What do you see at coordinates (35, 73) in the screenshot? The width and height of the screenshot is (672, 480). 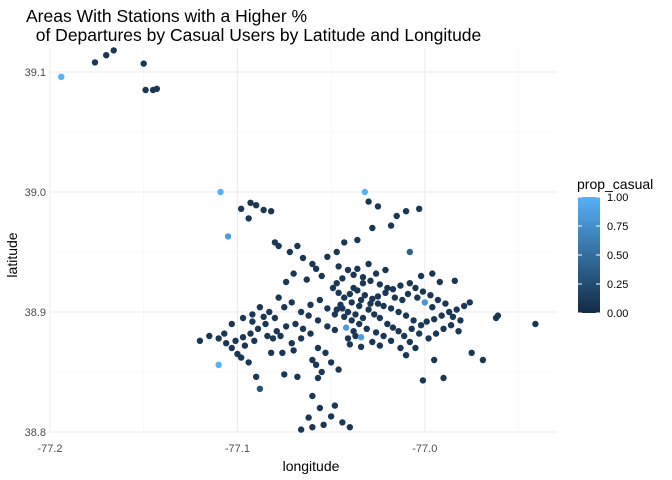 I see `y-tick-label: 39.1` at bounding box center [35, 73].